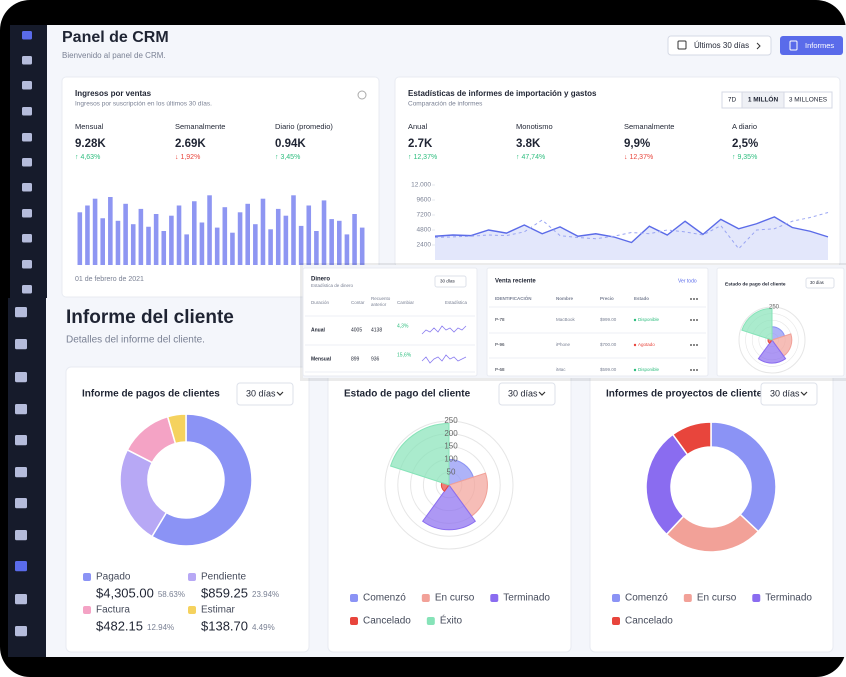 Image resolution: width=846 pixels, height=677 pixels. I want to click on sparkline, so click(444, 330).